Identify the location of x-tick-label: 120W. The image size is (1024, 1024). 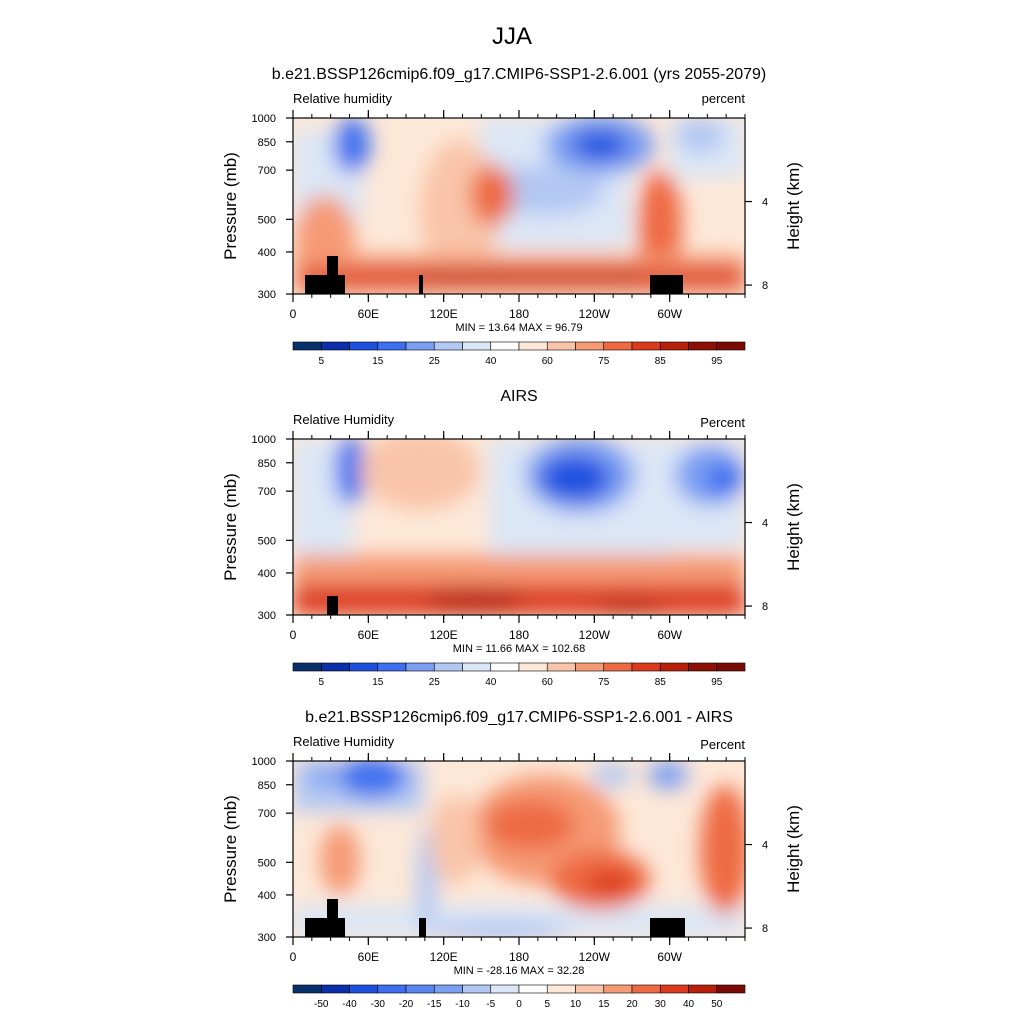
(595, 635).